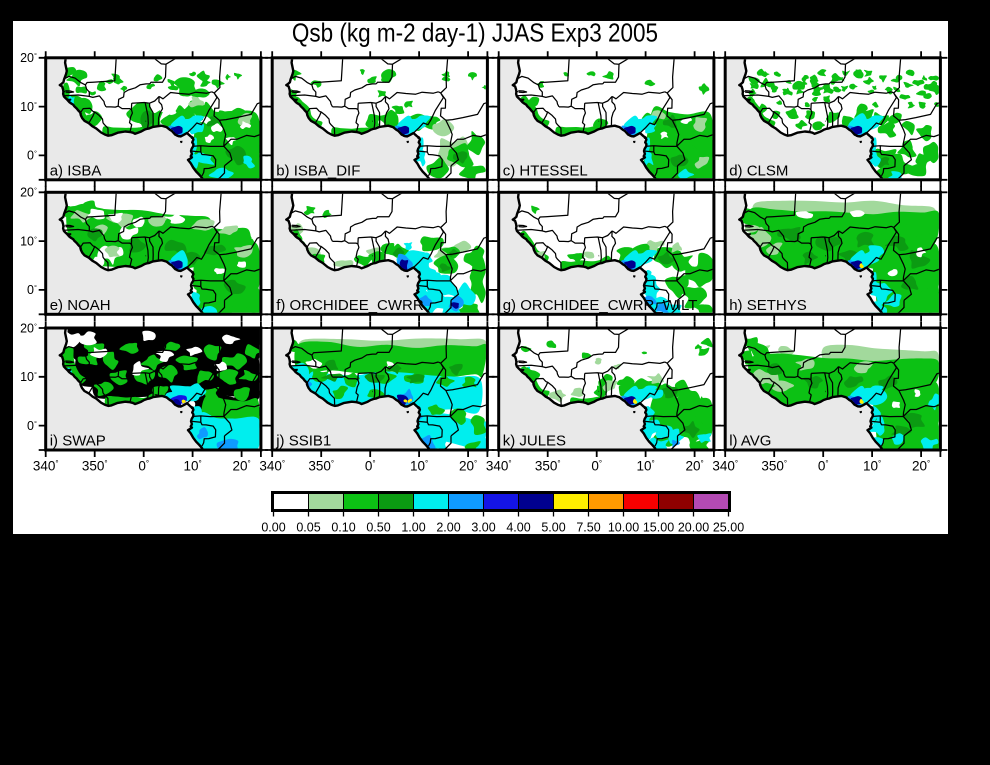 Image resolution: width=990 pixels, height=765 pixels. I want to click on svg-text: 4.00, so click(518, 528).